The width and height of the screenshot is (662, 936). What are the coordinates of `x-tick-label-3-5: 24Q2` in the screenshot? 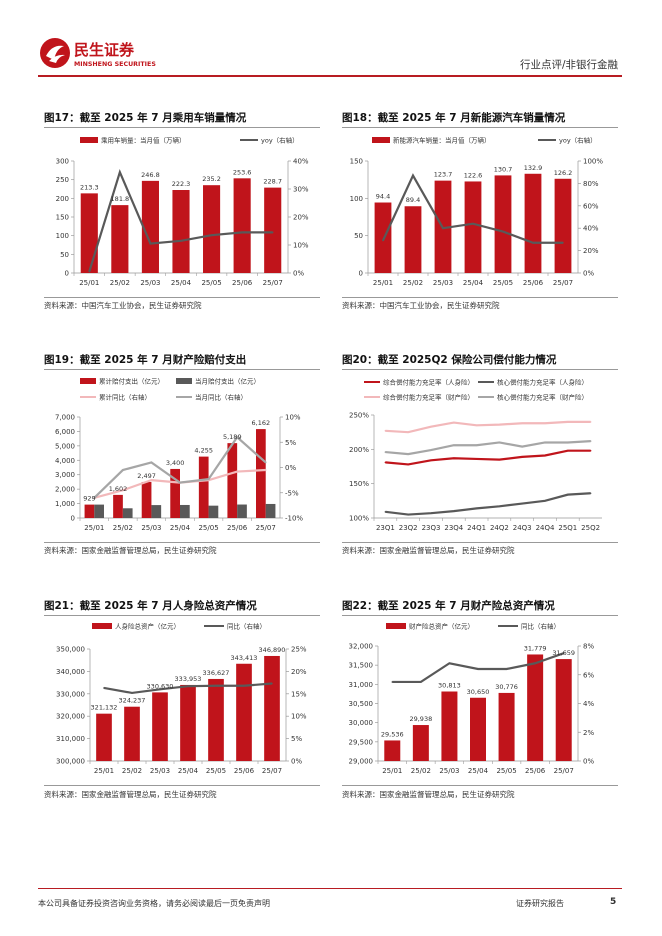 It's located at (499, 528).